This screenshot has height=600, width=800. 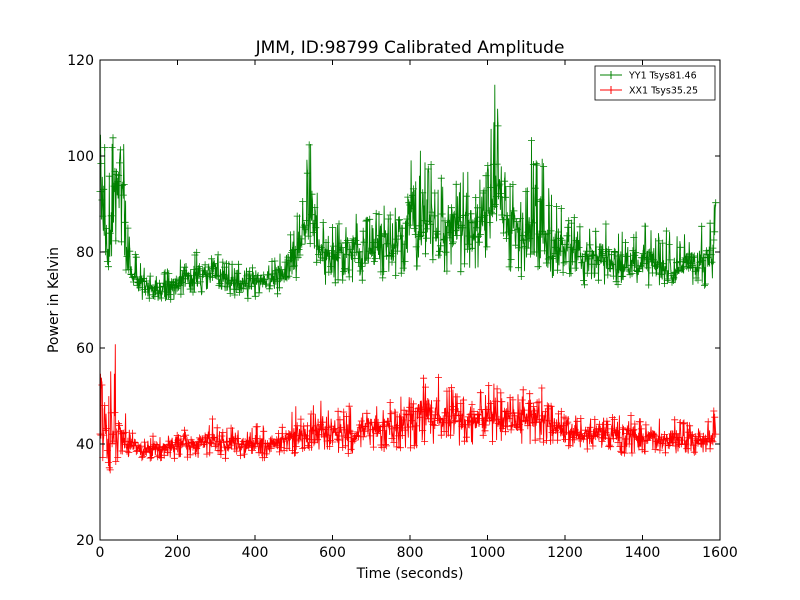 I want to click on x-tick-label: 0, so click(x=100, y=553).